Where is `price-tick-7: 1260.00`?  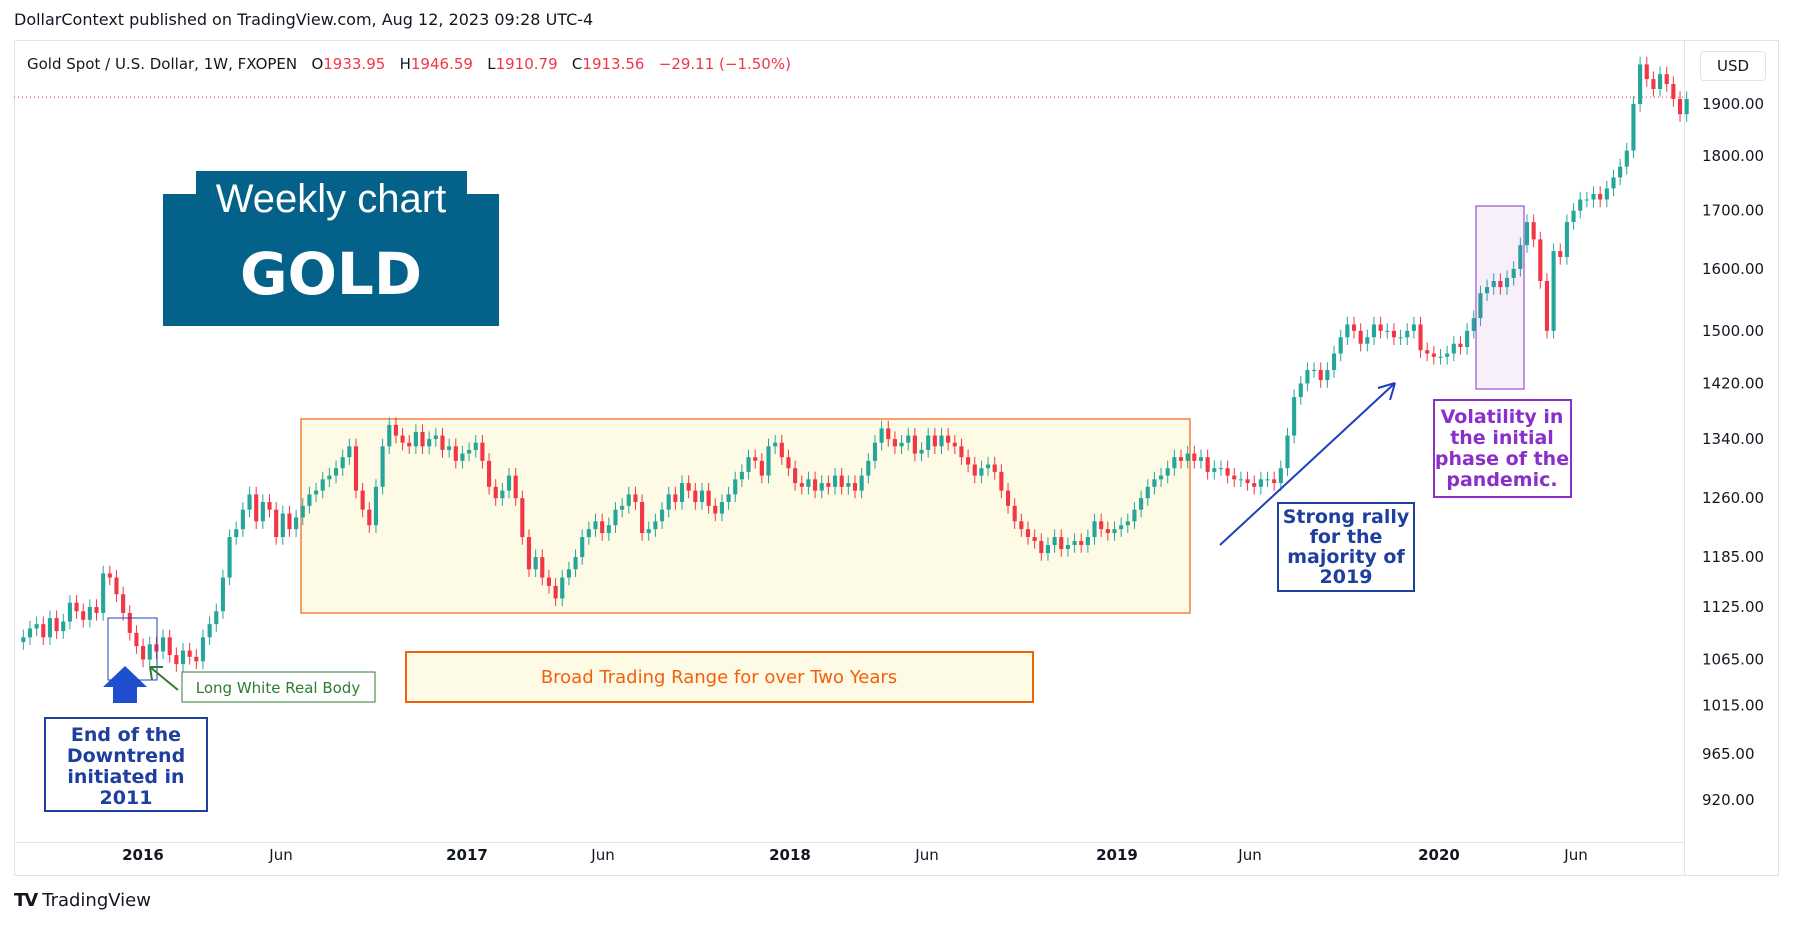 price-tick-7: 1260.00 is located at coordinates (1733, 498).